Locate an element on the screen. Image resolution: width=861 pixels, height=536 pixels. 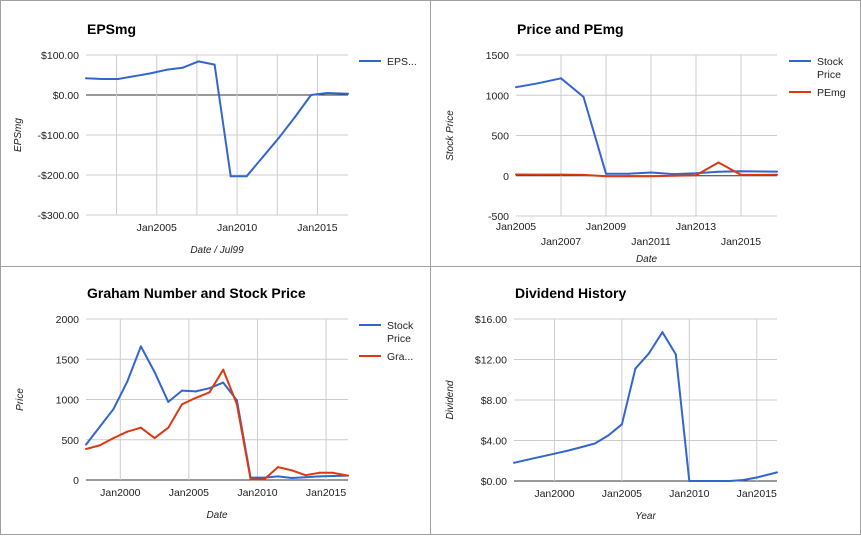
chart-0-ylabel: EPSmg is located at coordinates (18, 135).